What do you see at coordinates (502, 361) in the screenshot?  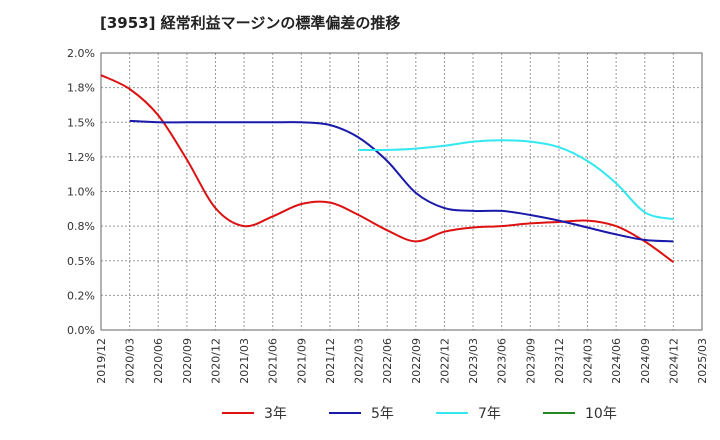 I see `x-tick-label: 2023/06` at bounding box center [502, 361].